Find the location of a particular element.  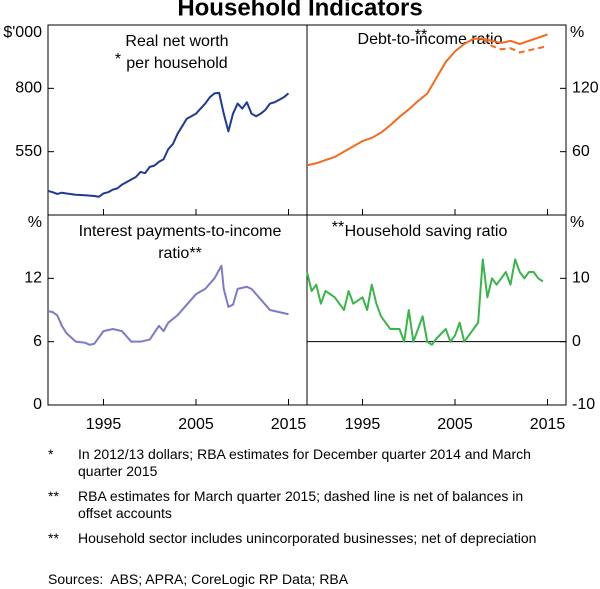

chart-title: Household Indicators is located at coordinates (299, 10).